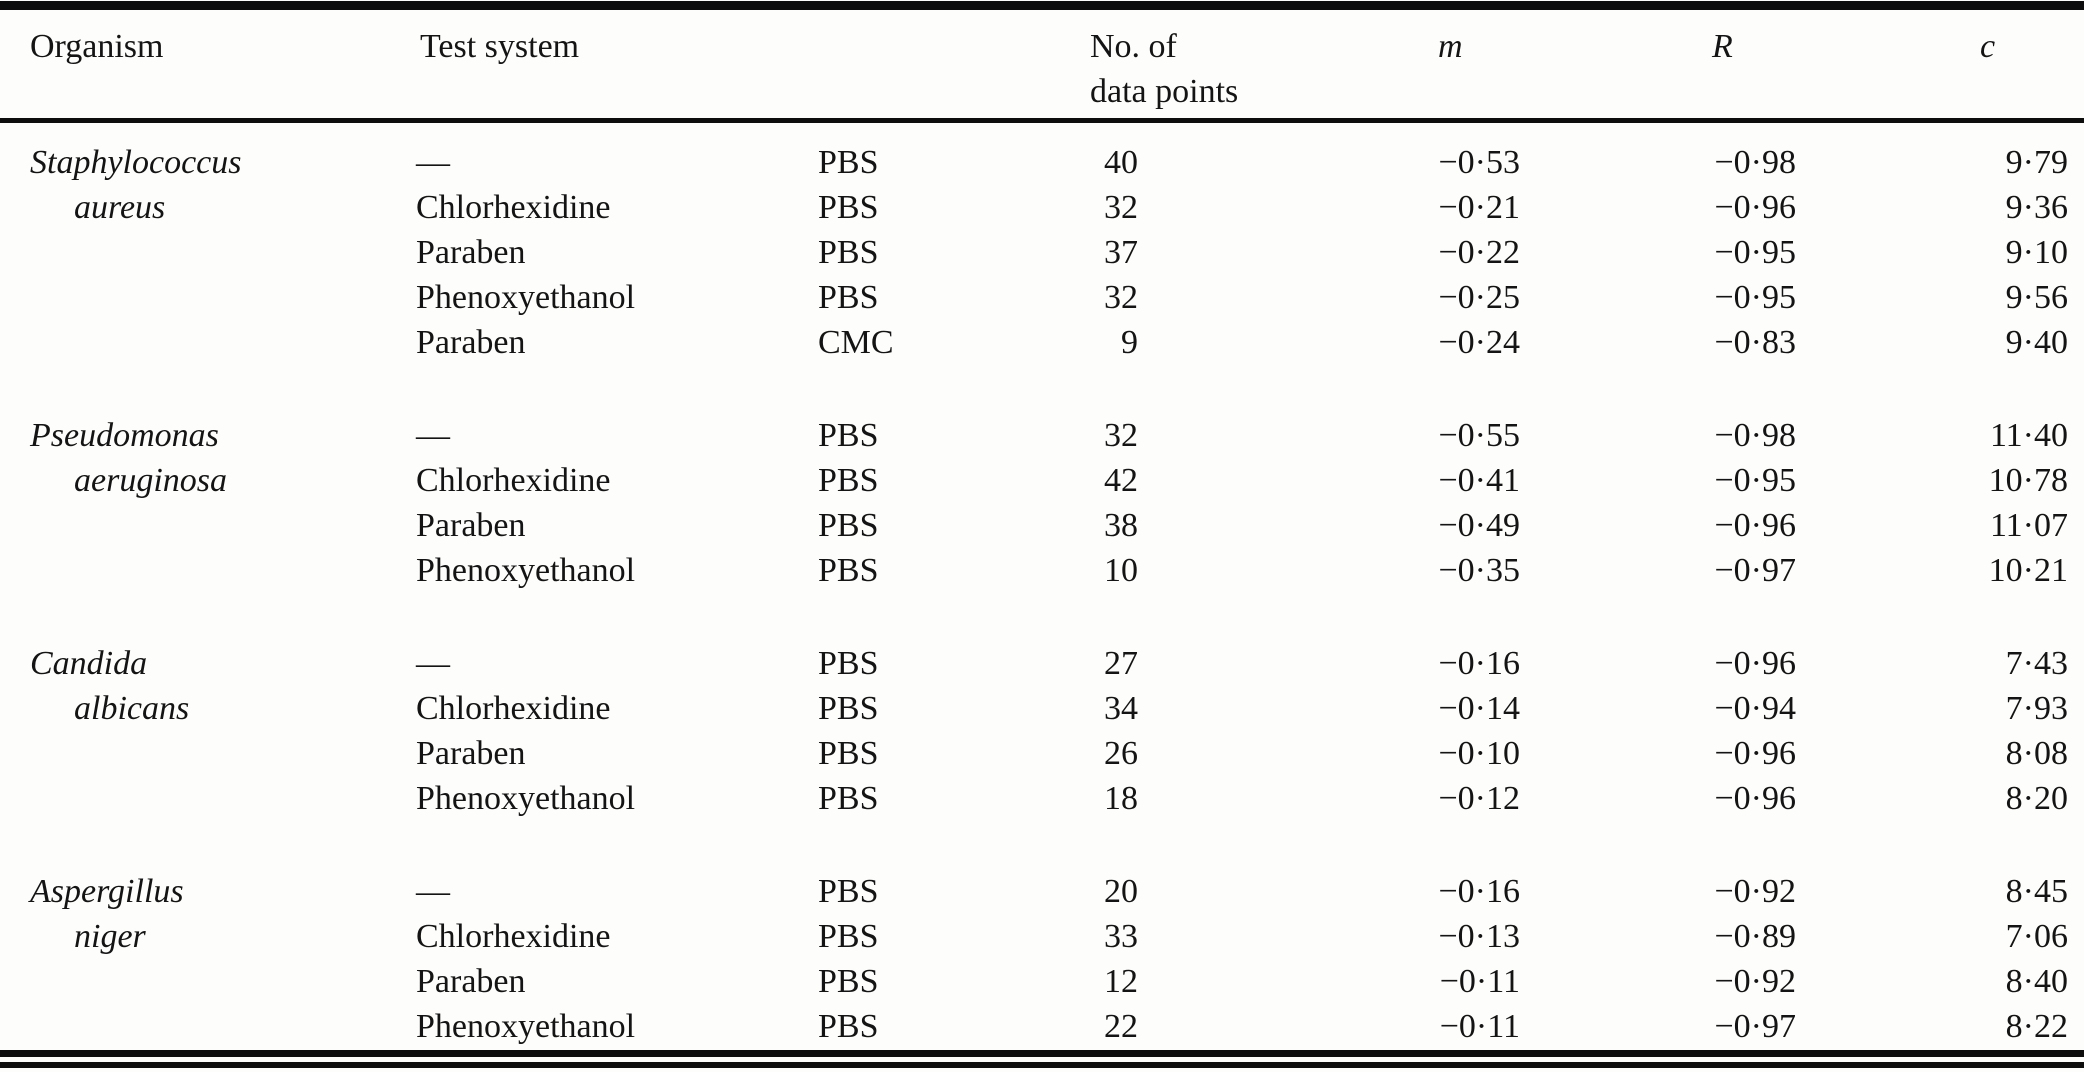 The image size is (2084, 1072). I want to click on table-row: Paraben PBS 38 −0·49 −0·96 11·07, so click(1048, 525).